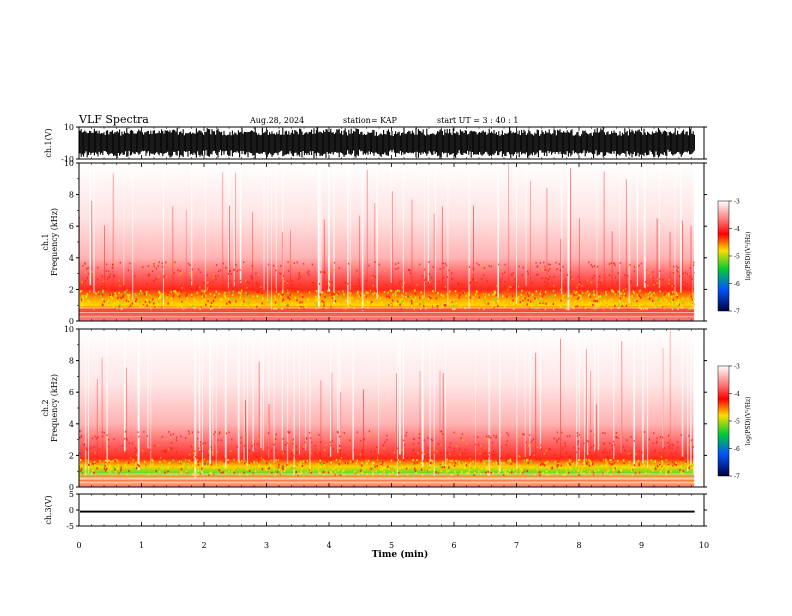 This screenshot has width=792, height=616. I want to click on ch3-waveform-trace, so click(387, 511).